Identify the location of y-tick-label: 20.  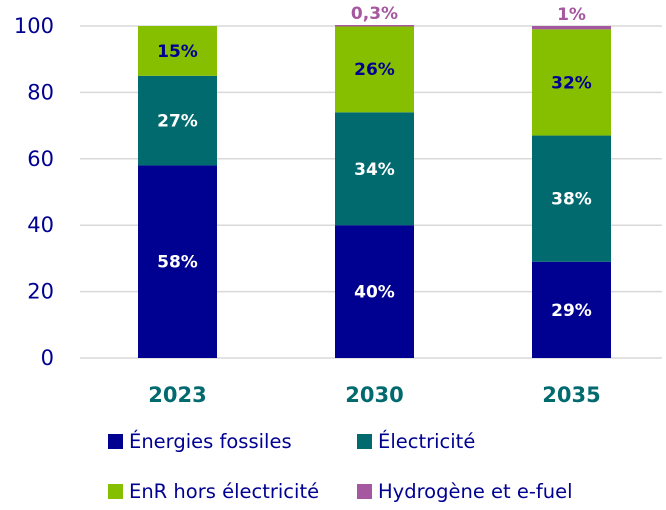
(40, 292).